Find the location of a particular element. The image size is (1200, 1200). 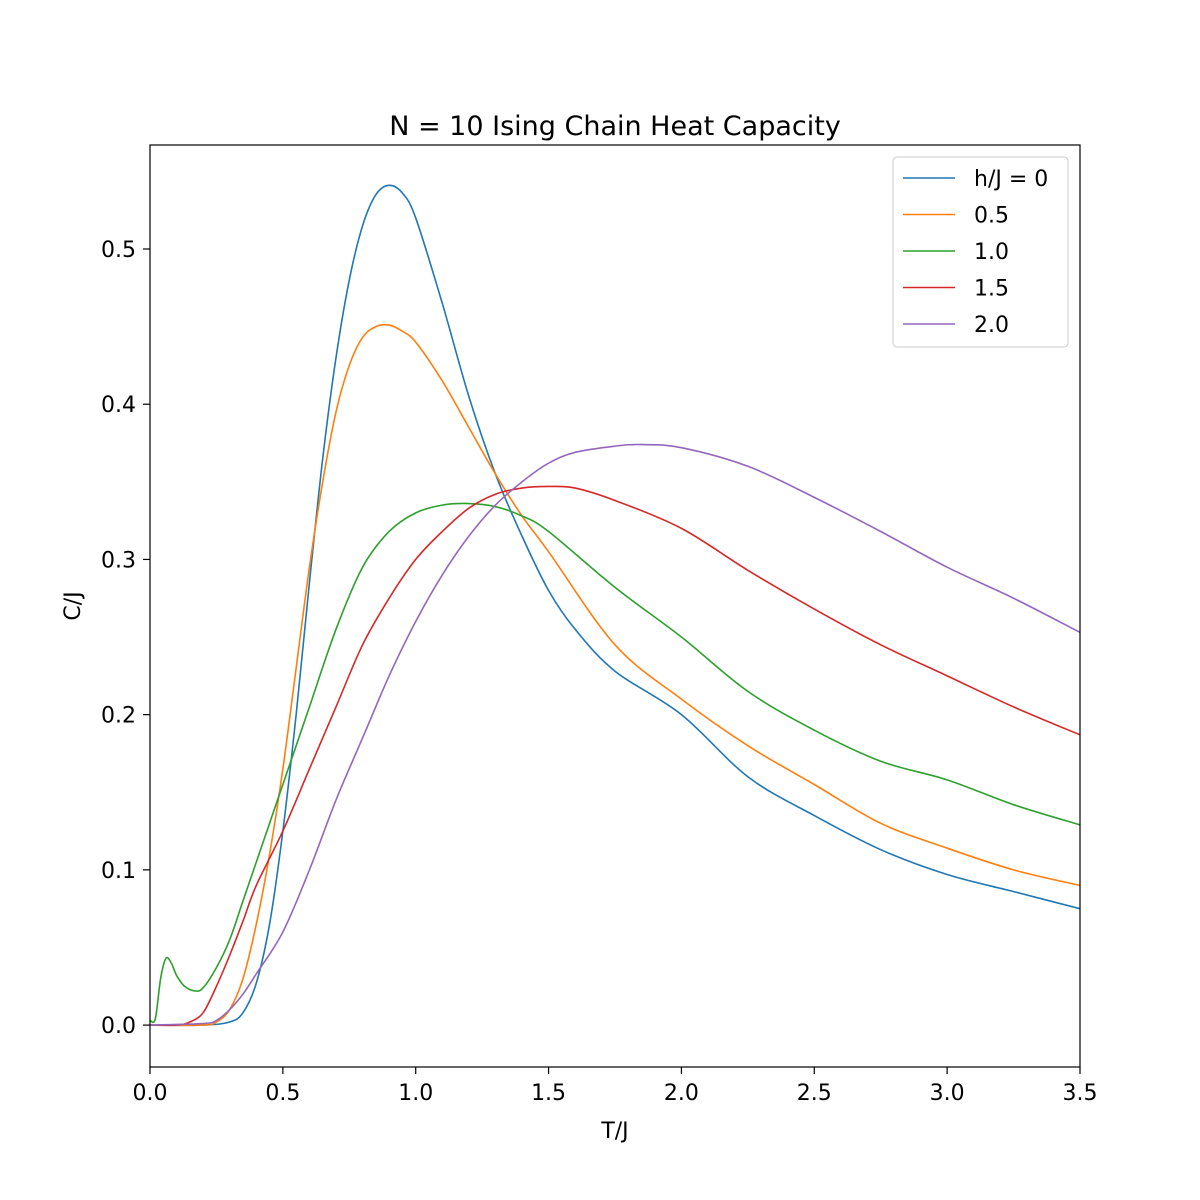

x-tick-label: 3.0 is located at coordinates (947, 1093).